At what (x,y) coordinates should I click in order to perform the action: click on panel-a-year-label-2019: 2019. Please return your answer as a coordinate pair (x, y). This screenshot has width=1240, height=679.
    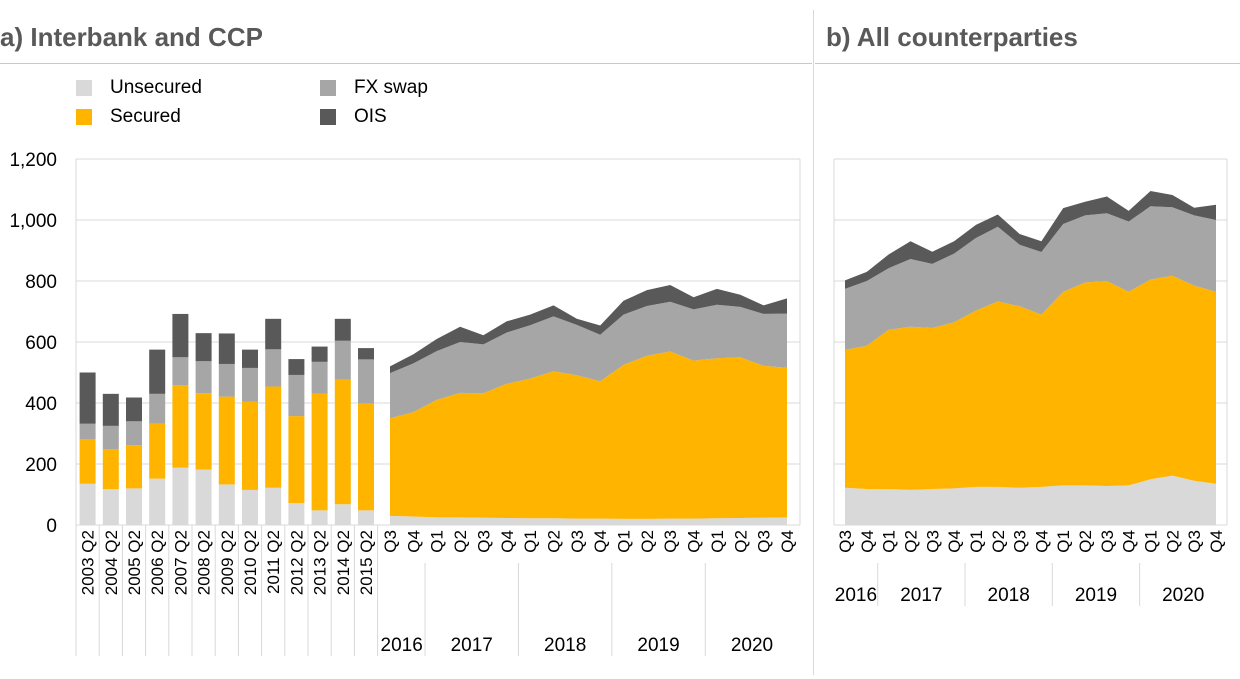
    Looking at the image, I should click on (658, 645).